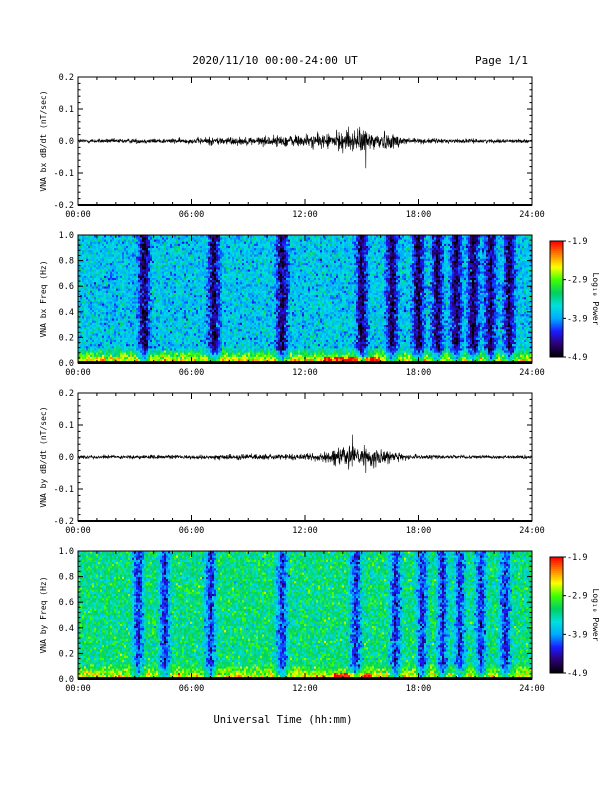 This screenshot has width=612, height=796. I want to click on y-axis-label: VNA by Freq (Hz), so click(43, 614).